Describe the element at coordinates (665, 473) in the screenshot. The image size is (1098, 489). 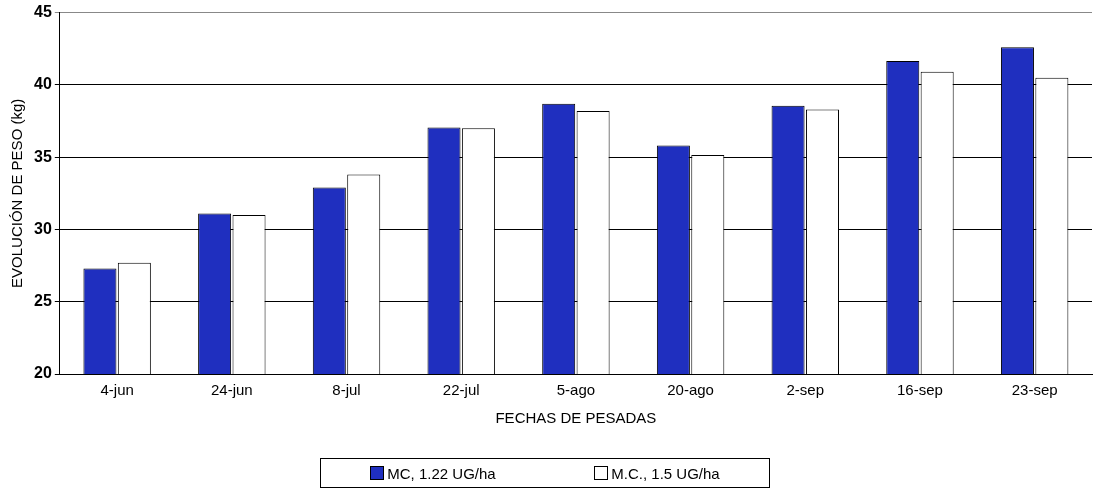
I see `series-label: M.C., 1.5 UG/ha` at that location.